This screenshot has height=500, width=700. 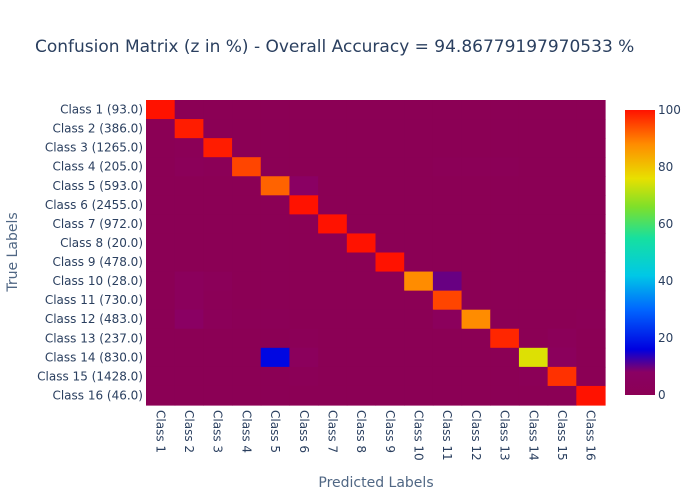 What do you see at coordinates (94, 300) in the screenshot?
I see `y-tick-label: Class 11 (730.0)` at bounding box center [94, 300].